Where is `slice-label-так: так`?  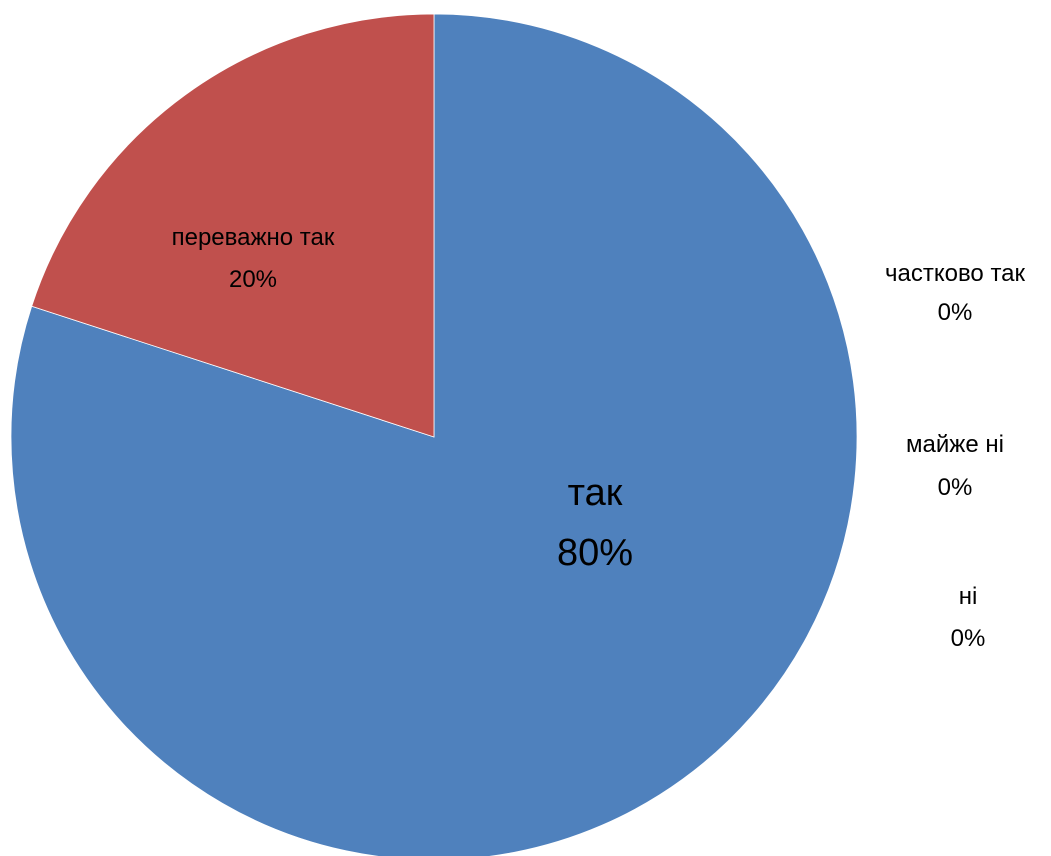 slice-label-так: так is located at coordinates (595, 493).